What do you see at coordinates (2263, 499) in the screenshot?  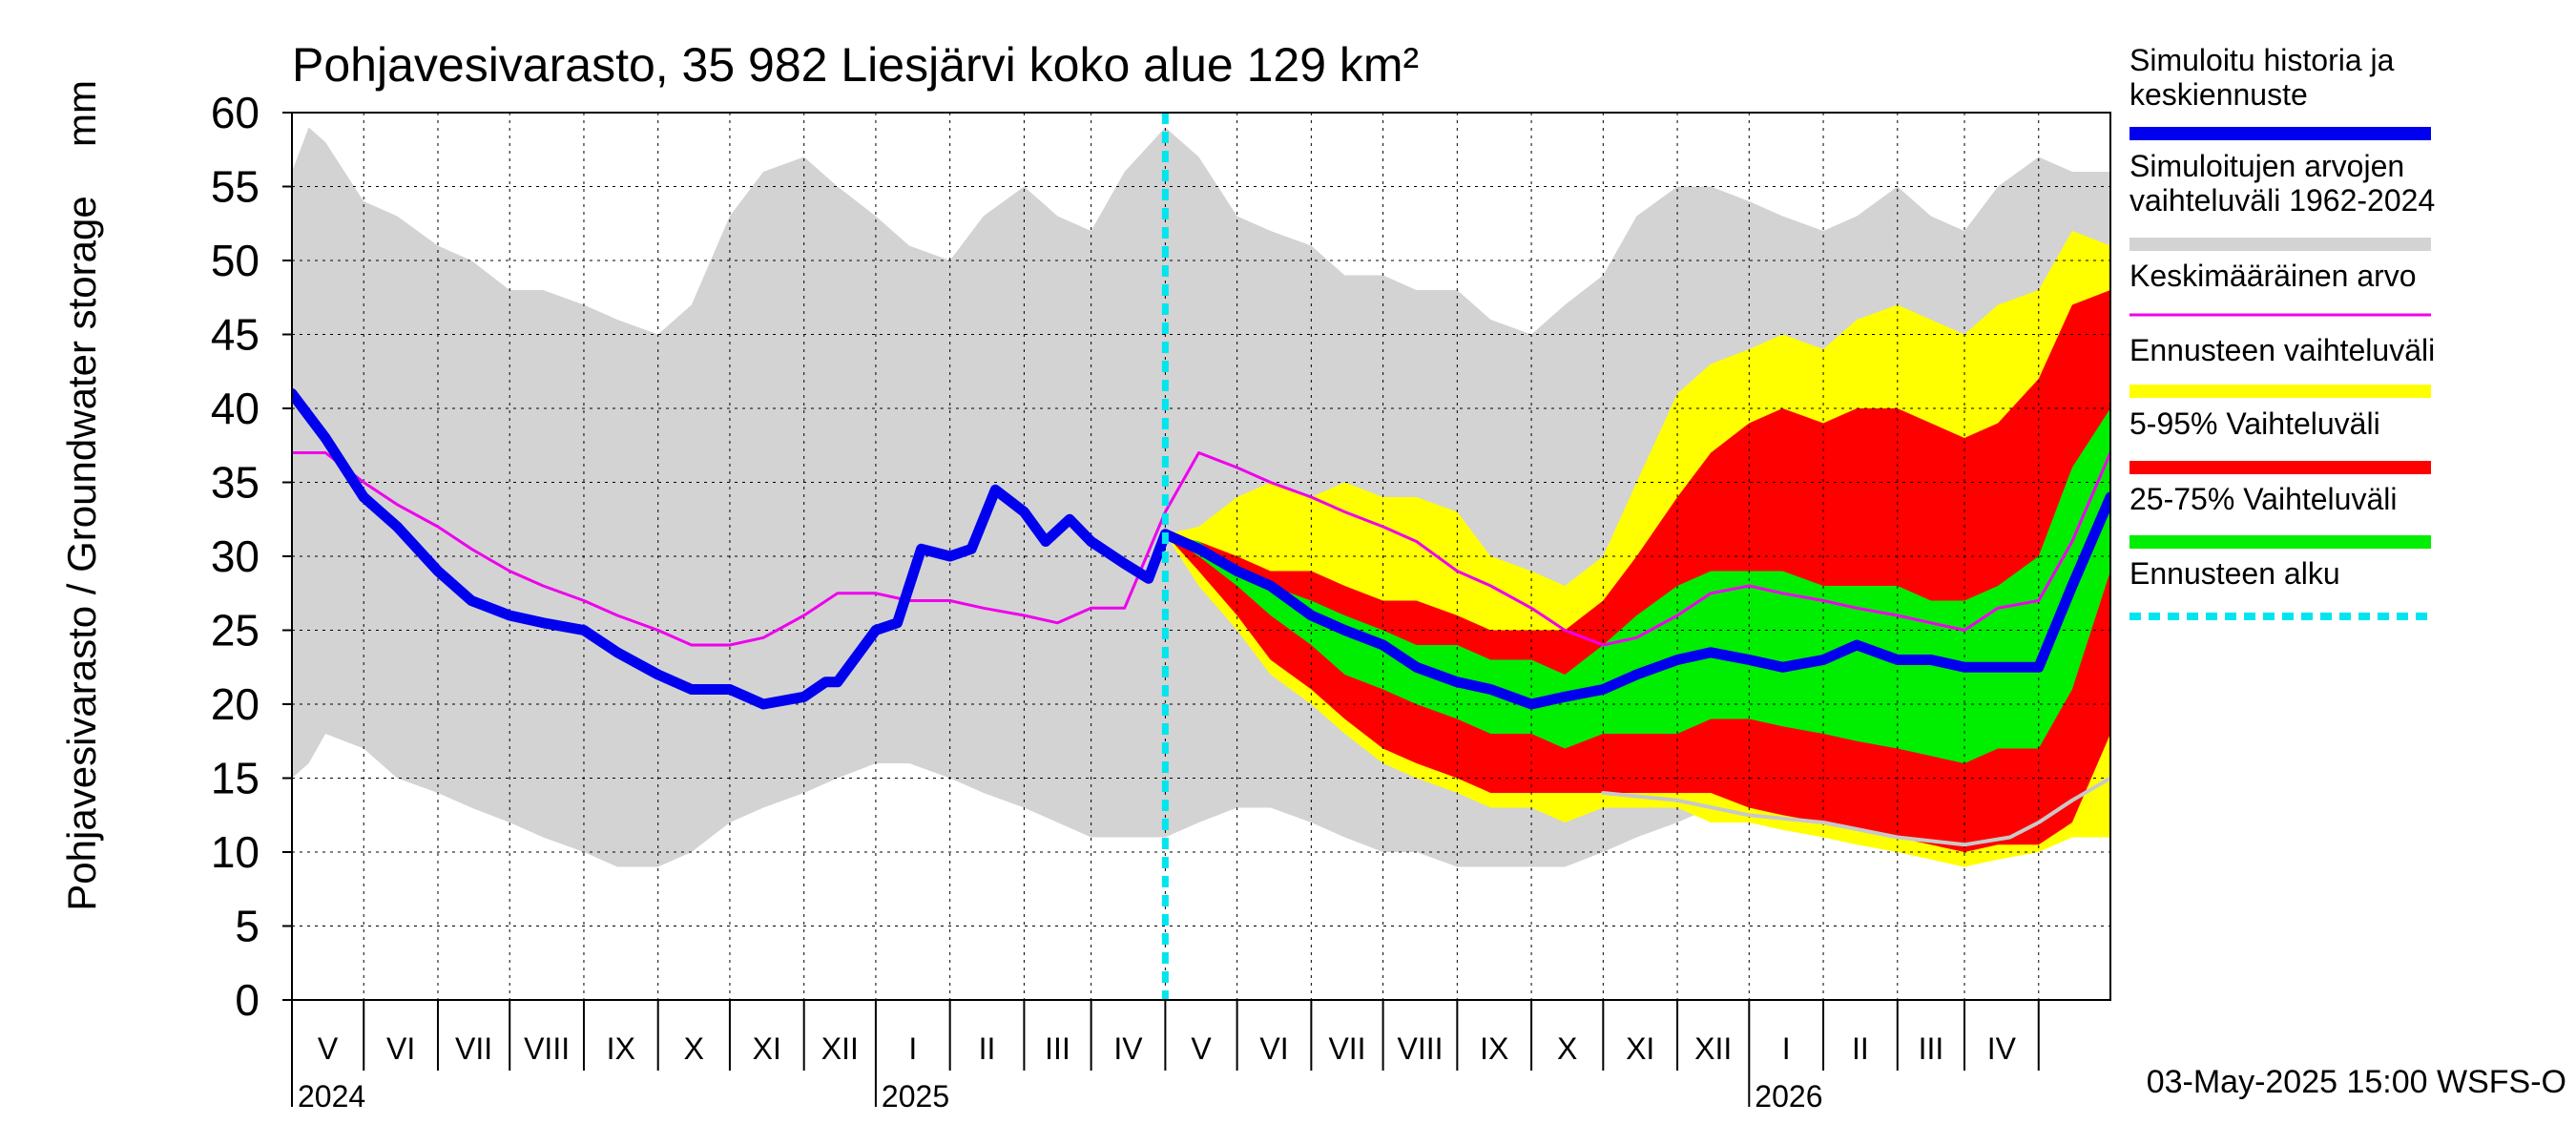 I see `legend-label: 25-75% Vaihteluväli` at bounding box center [2263, 499].